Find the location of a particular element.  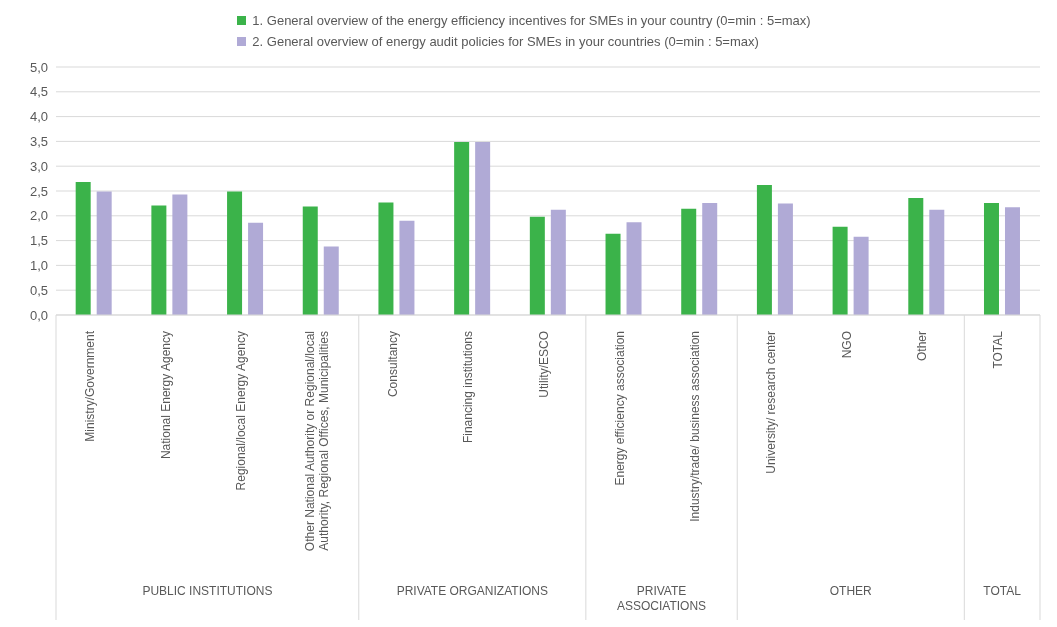

x-tick-label: Other is located at coordinates (922, 346).